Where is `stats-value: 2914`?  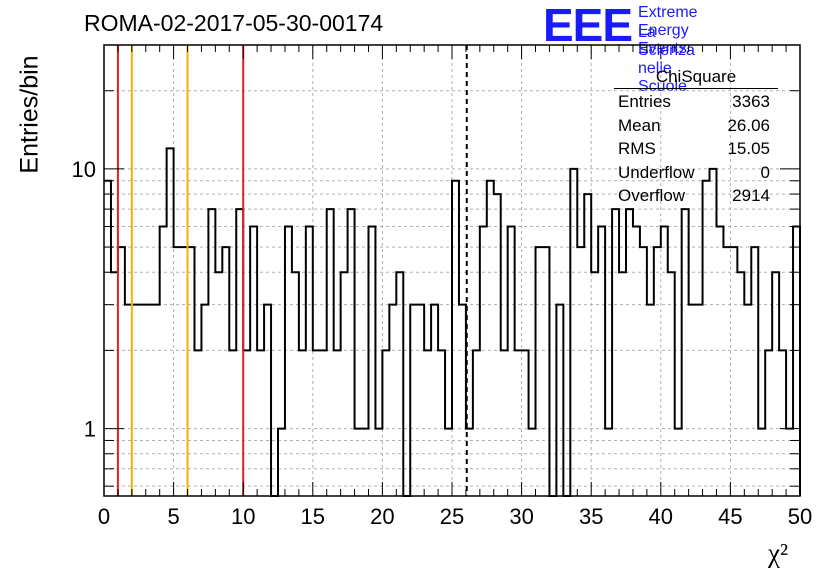
stats-value: 2914 is located at coordinates (751, 195).